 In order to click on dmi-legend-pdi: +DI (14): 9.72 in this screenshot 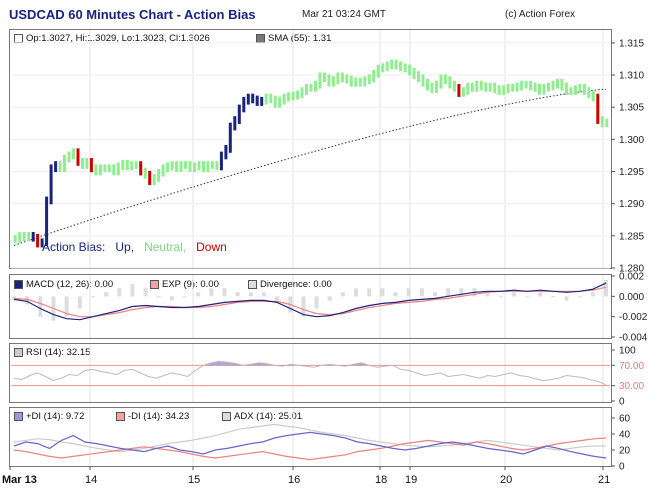, I will do `click(49, 416)`.